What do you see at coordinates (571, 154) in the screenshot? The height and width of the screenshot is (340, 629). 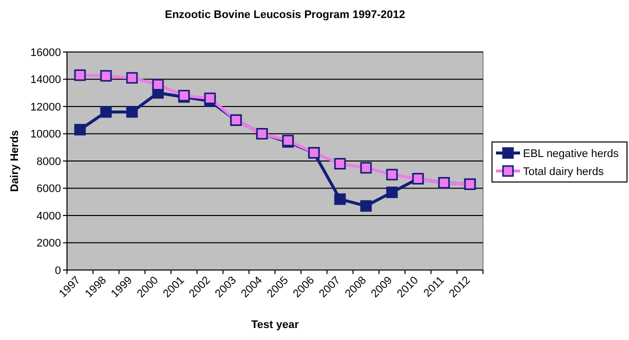 I see `legend-label: EBL negative herds` at bounding box center [571, 154].